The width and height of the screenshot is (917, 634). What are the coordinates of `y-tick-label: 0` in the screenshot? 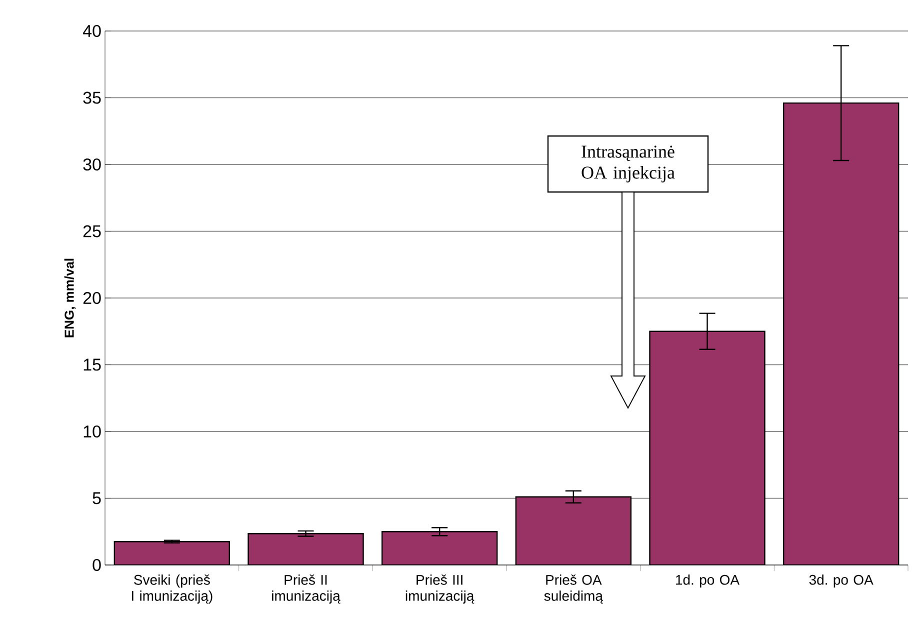 It's located at (96, 565).